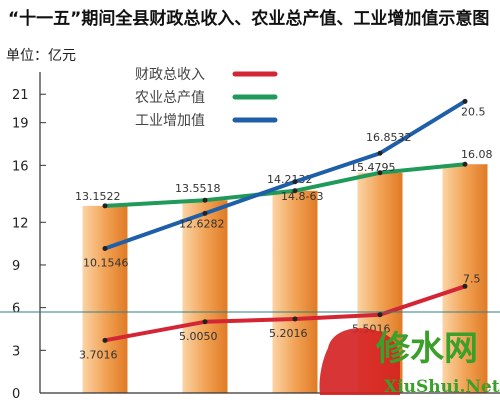 This screenshot has width=500, height=405. Describe the element at coordinates (473, 111) in the screenshot. I see `data-label: 20.5` at that location.